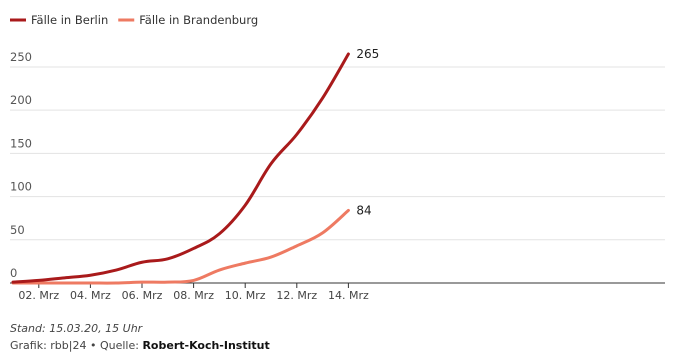 The width and height of the screenshot is (696, 354). I want to click on chart-legend: Fälle in Berlin Fälle in Brandenburg, so click(134, 20).